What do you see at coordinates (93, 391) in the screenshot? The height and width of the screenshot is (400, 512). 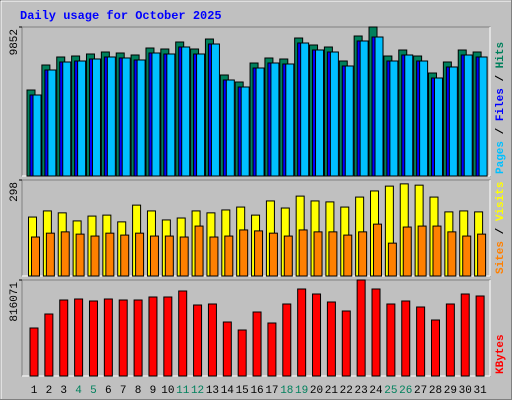 I see `x-tick-label: 5` at bounding box center [93, 391].